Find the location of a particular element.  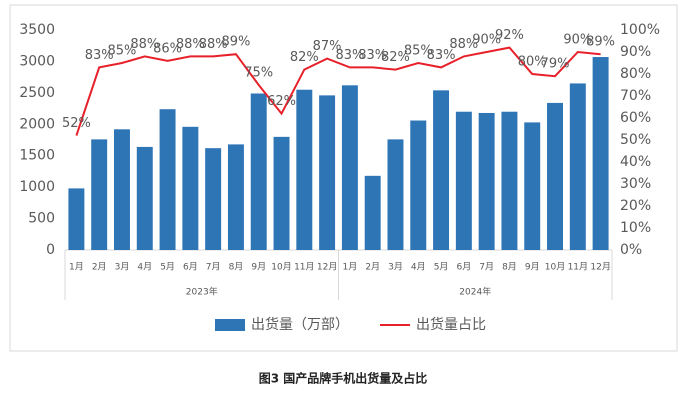

y2-tick-label: 40% is located at coordinates (635, 162).